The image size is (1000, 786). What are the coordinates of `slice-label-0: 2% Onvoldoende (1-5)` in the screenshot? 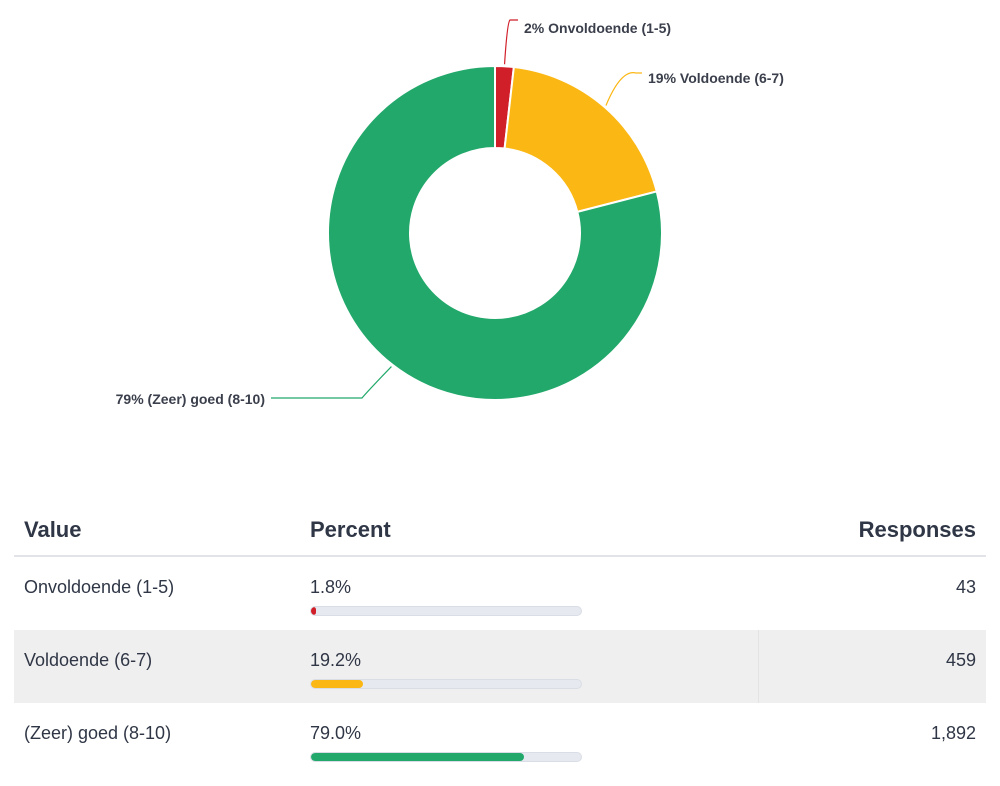 It's located at (597, 28).